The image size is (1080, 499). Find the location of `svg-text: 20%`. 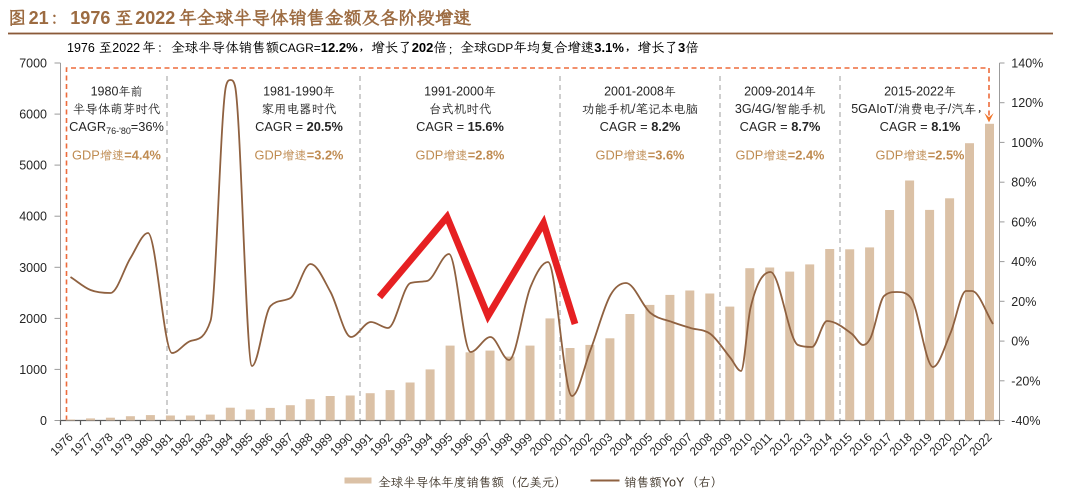

svg-text: 20% is located at coordinates (1023, 302).